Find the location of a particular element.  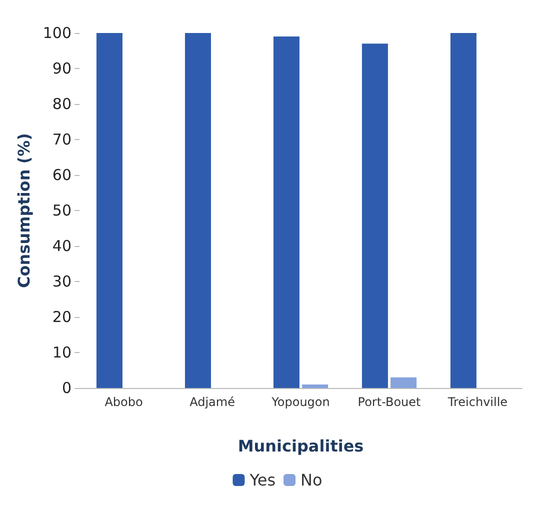

y-tick-label: 40 is located at coordinates (62, 246).